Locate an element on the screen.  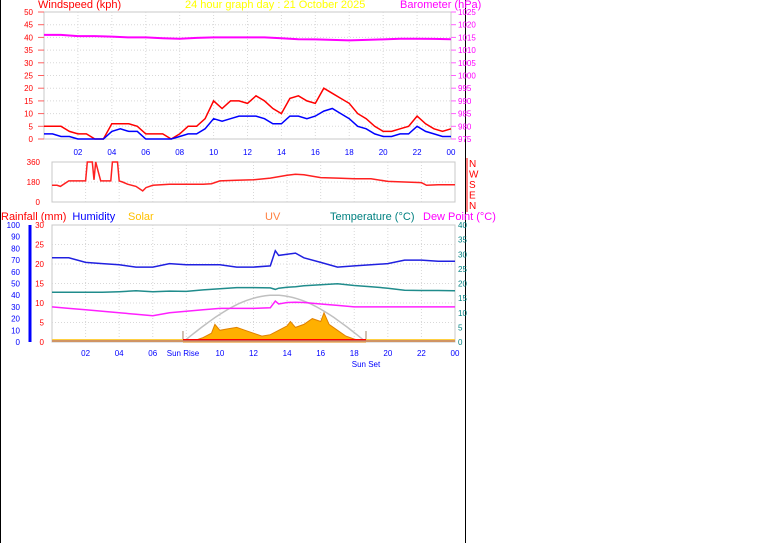
rainfall-tick-label: 5 is located at coordinates (42, 323).